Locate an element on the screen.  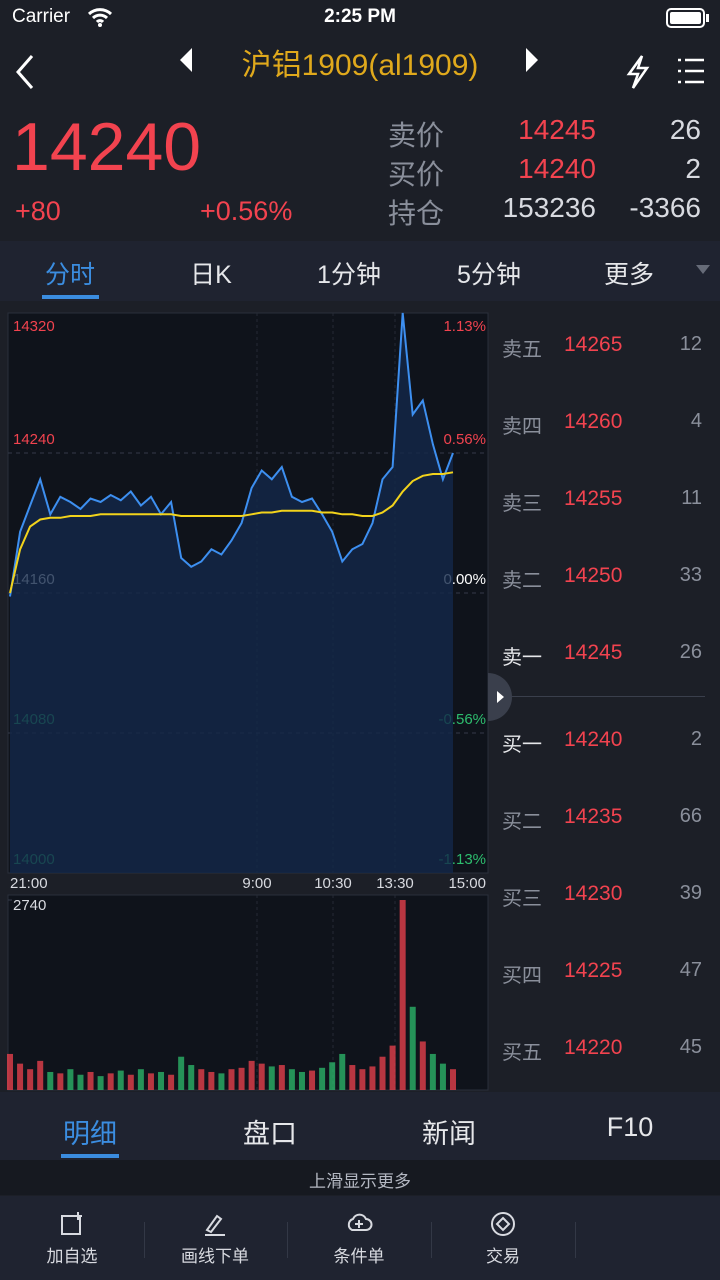
clock: 2:25 PM is located at coordinates (360, 16).